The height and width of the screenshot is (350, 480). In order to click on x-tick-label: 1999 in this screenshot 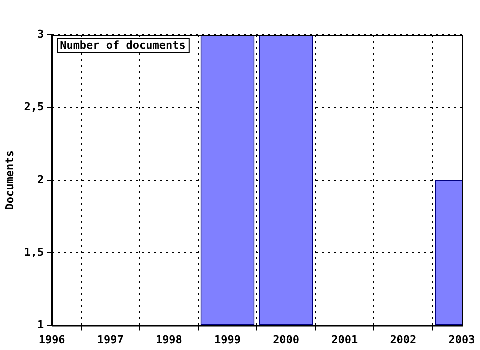, I will do `click(228, 339)`.